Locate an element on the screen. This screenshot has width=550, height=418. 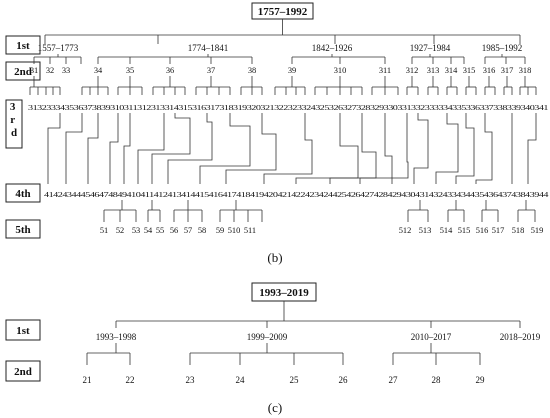
tree-b-period-4: 1927–1984 is located at coordinates (430, 48).